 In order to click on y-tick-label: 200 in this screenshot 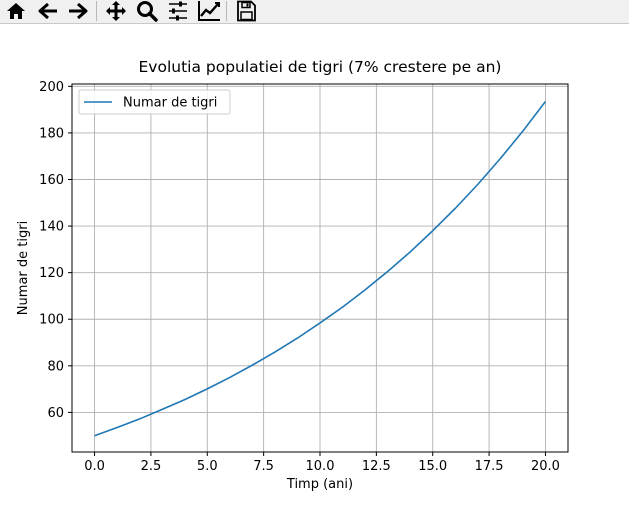, I will do `click(51, 87)`.